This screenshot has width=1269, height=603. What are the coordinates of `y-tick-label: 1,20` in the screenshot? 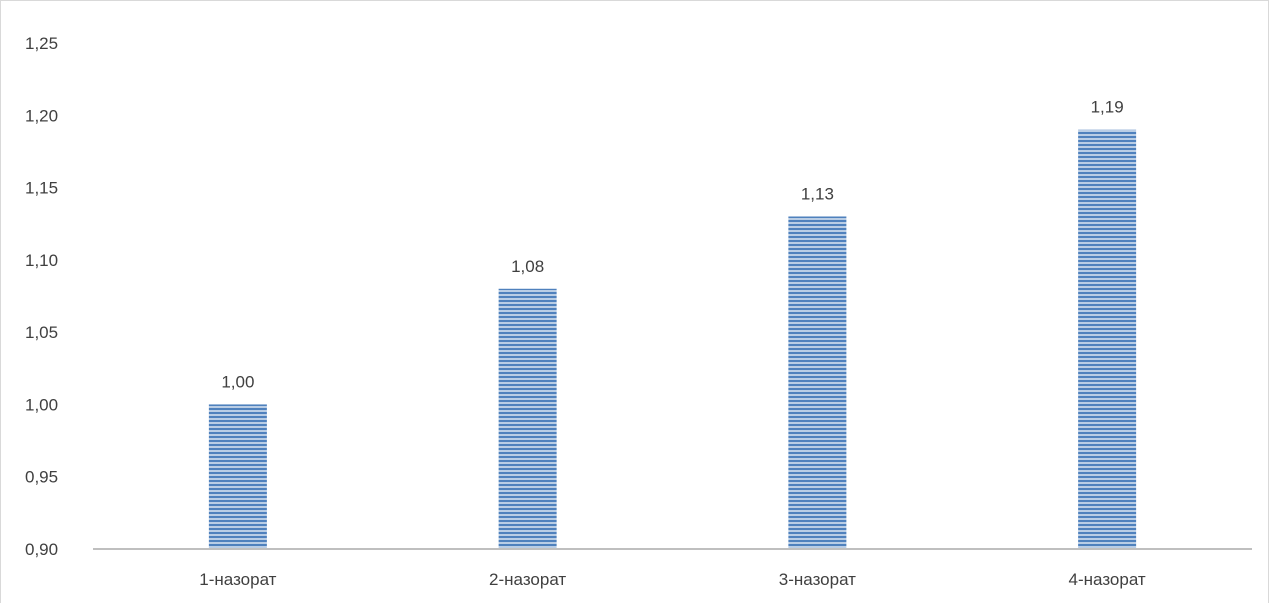 It's located at (41, 115).